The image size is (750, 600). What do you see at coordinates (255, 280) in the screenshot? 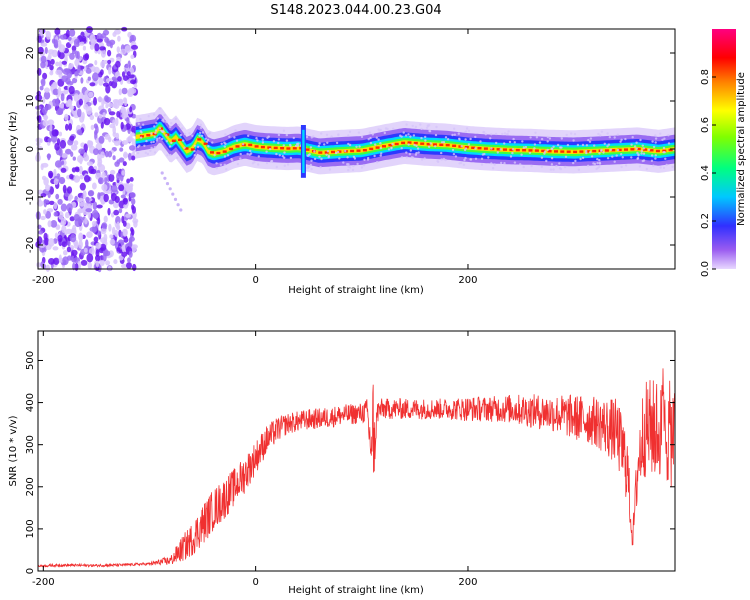
I see `x-tick-label: 0` at bounding box center [255, 280].